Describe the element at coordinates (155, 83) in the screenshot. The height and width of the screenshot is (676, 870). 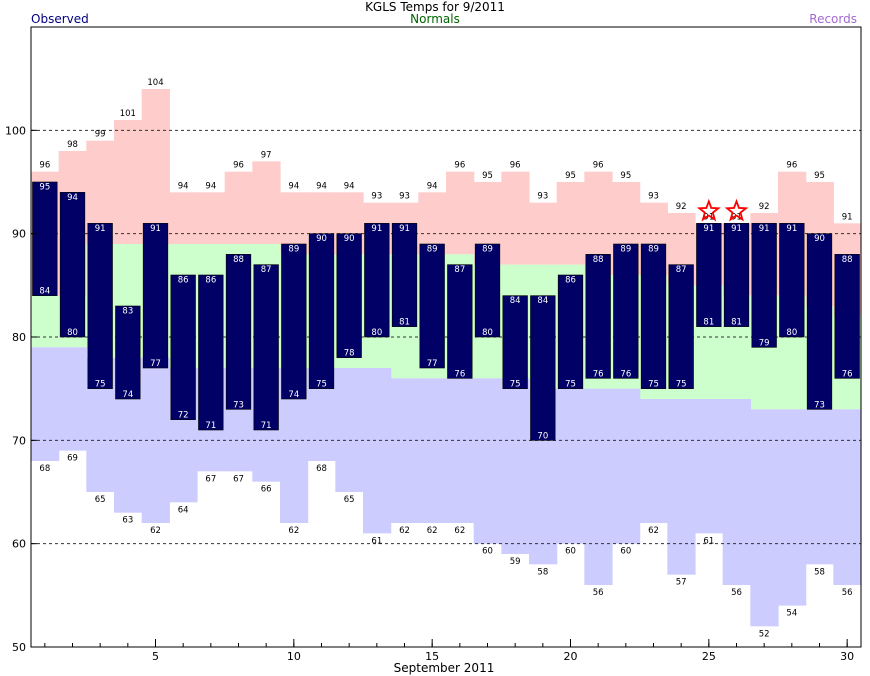
I see `record-high-label: 104` at that location.